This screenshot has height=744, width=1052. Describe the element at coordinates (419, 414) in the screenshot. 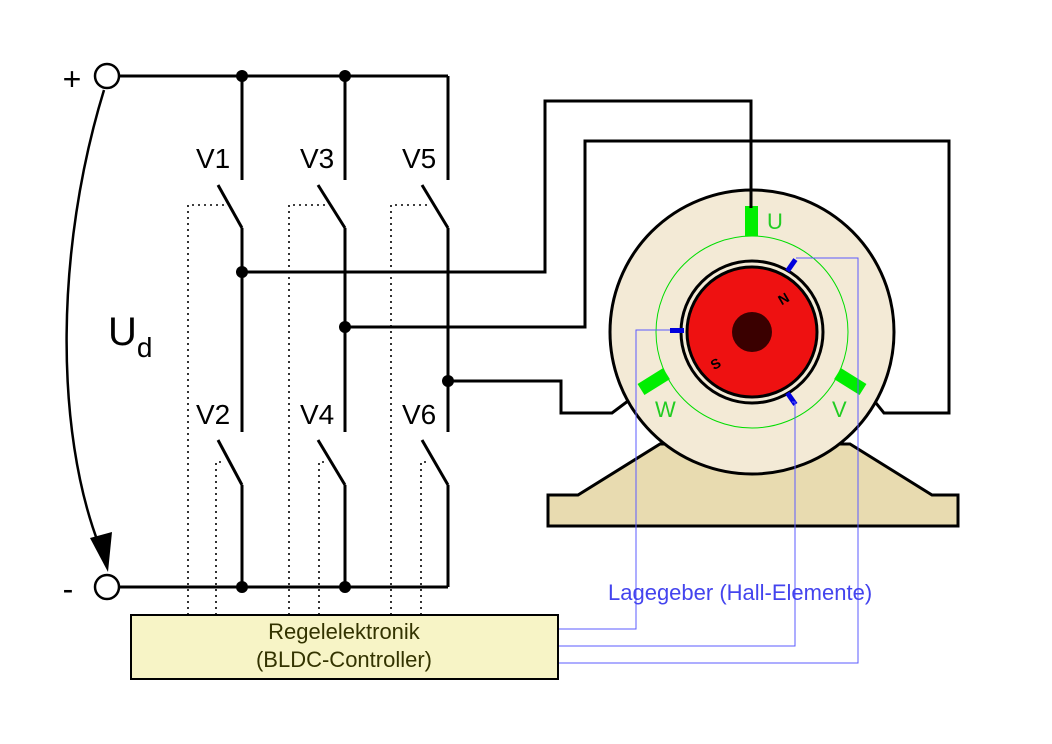

I see `switch-label-v6: V6` at that location.